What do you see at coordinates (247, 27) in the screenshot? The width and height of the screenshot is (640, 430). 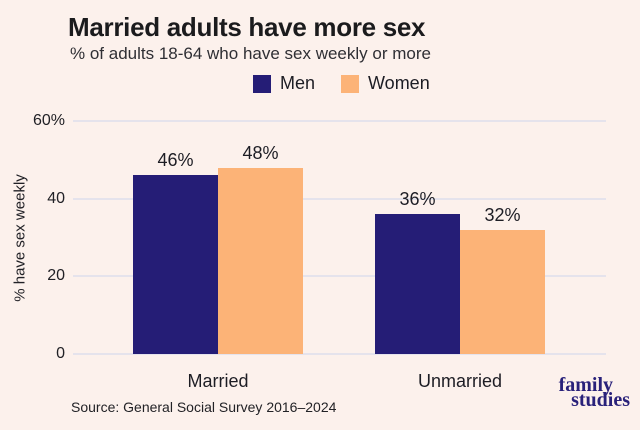 I see `chart-title: Married adults have more sex` at bounding box center [247, 27].